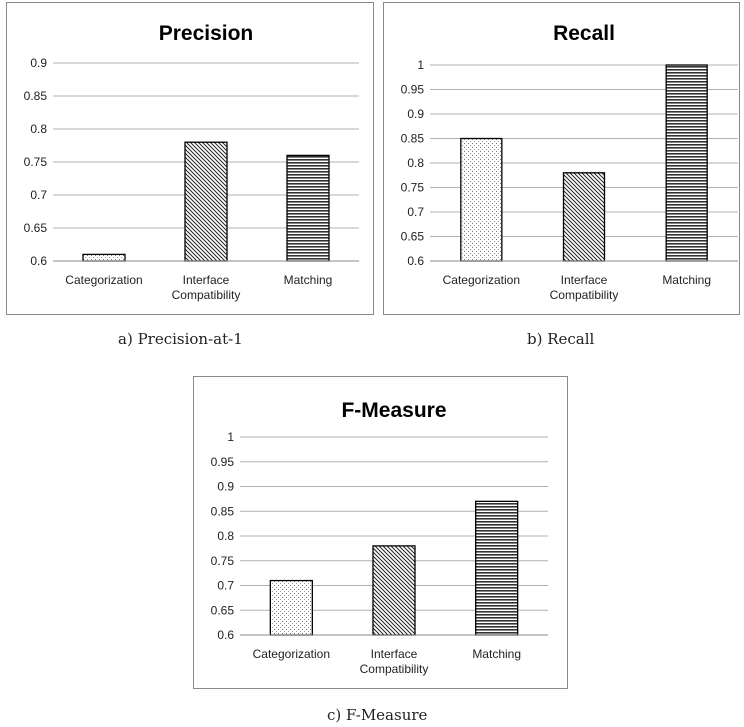 The image size is (744, 727). I want to click on precision-y-tick-label: 0.7, so click(38, 195).